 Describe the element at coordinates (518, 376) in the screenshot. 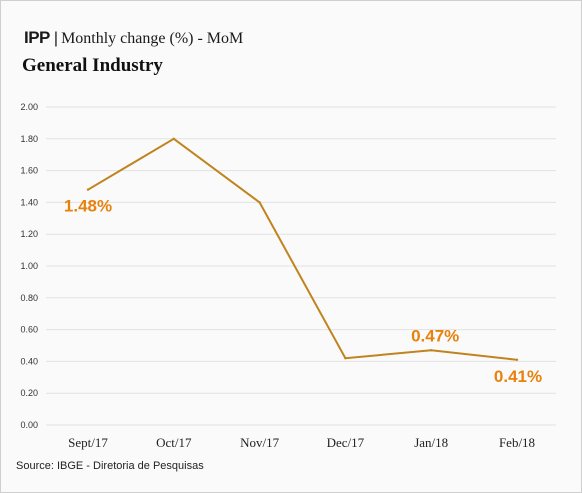

I see `data-label: 0.41%` at that location.